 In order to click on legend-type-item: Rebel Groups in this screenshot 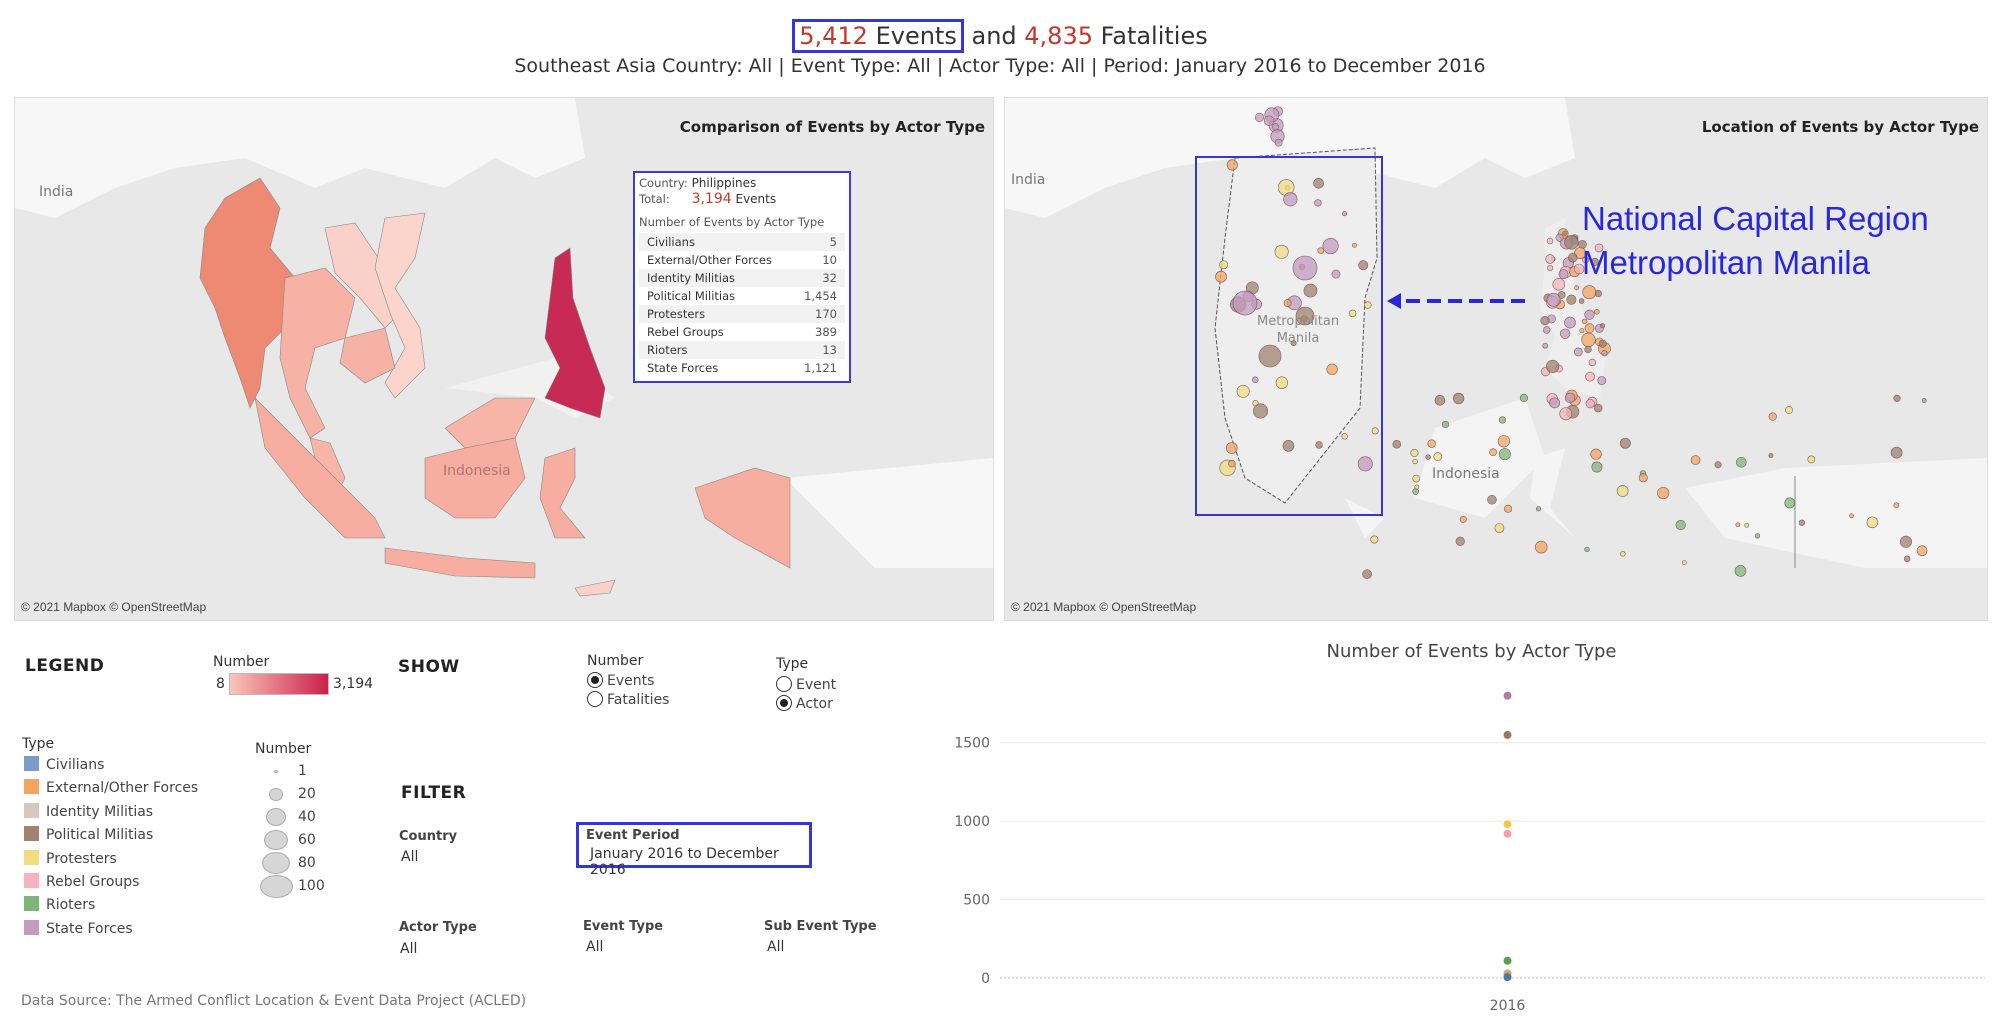, I will do `click(111, 884)`.